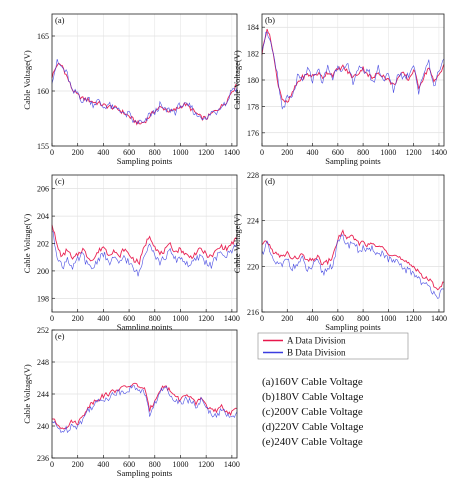  Describe the element at coordinates (43, 298) in the screenshot. I see `y-tick-label-c-0: 198` at that location.